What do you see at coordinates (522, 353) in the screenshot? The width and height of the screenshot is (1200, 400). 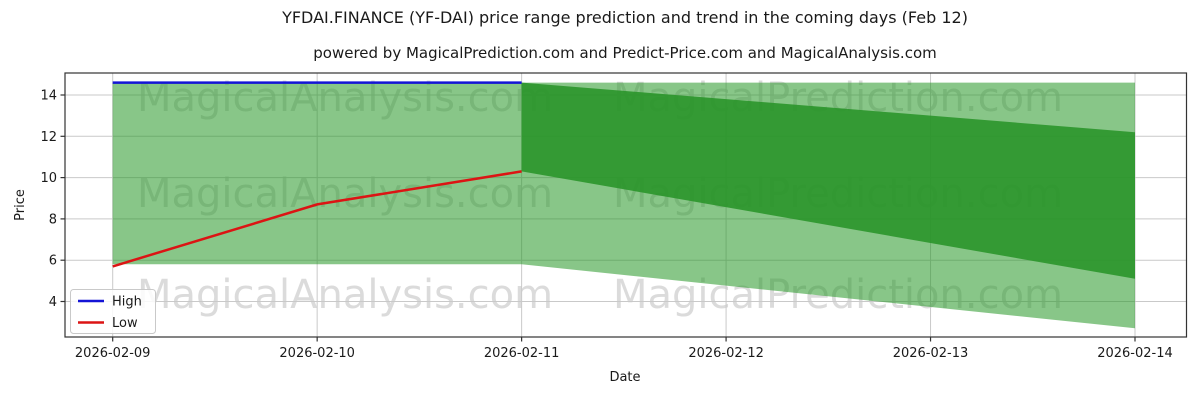 I see `x-tick-label: 2026-02-11` at bounding box center [522, 353].